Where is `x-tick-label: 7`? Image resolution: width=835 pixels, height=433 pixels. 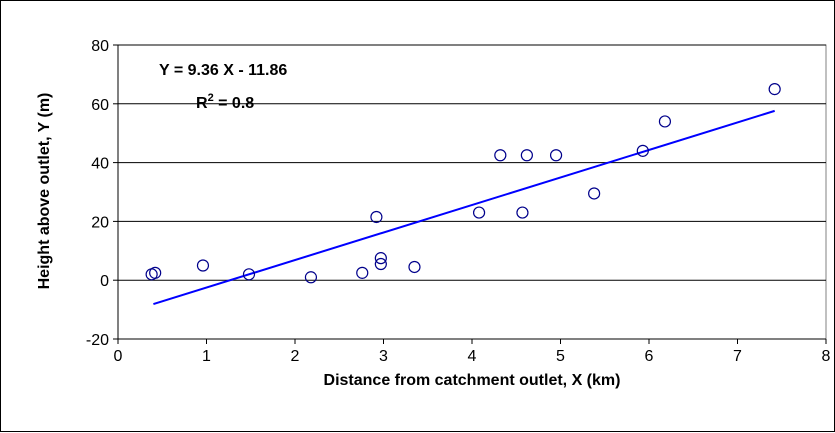 x-tick-label: 7 is located at coordinates (737, 356).